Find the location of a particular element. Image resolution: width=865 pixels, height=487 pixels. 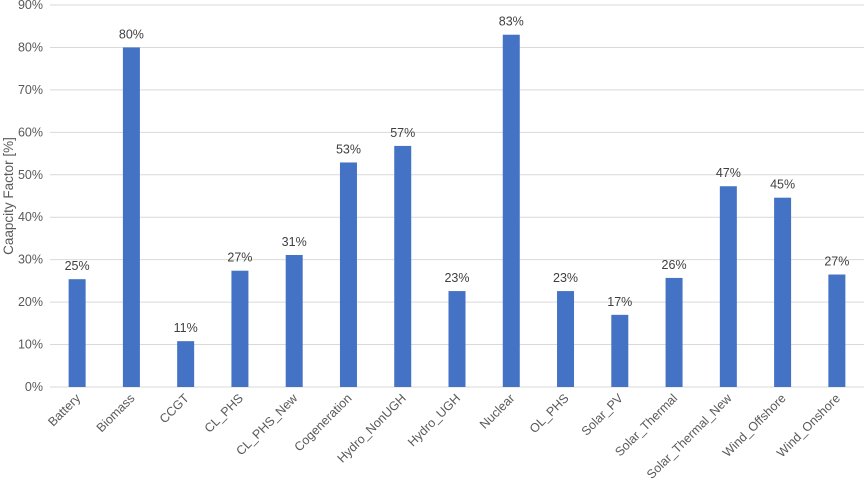

bar-cl-phs is located at coordinates (240, 328).